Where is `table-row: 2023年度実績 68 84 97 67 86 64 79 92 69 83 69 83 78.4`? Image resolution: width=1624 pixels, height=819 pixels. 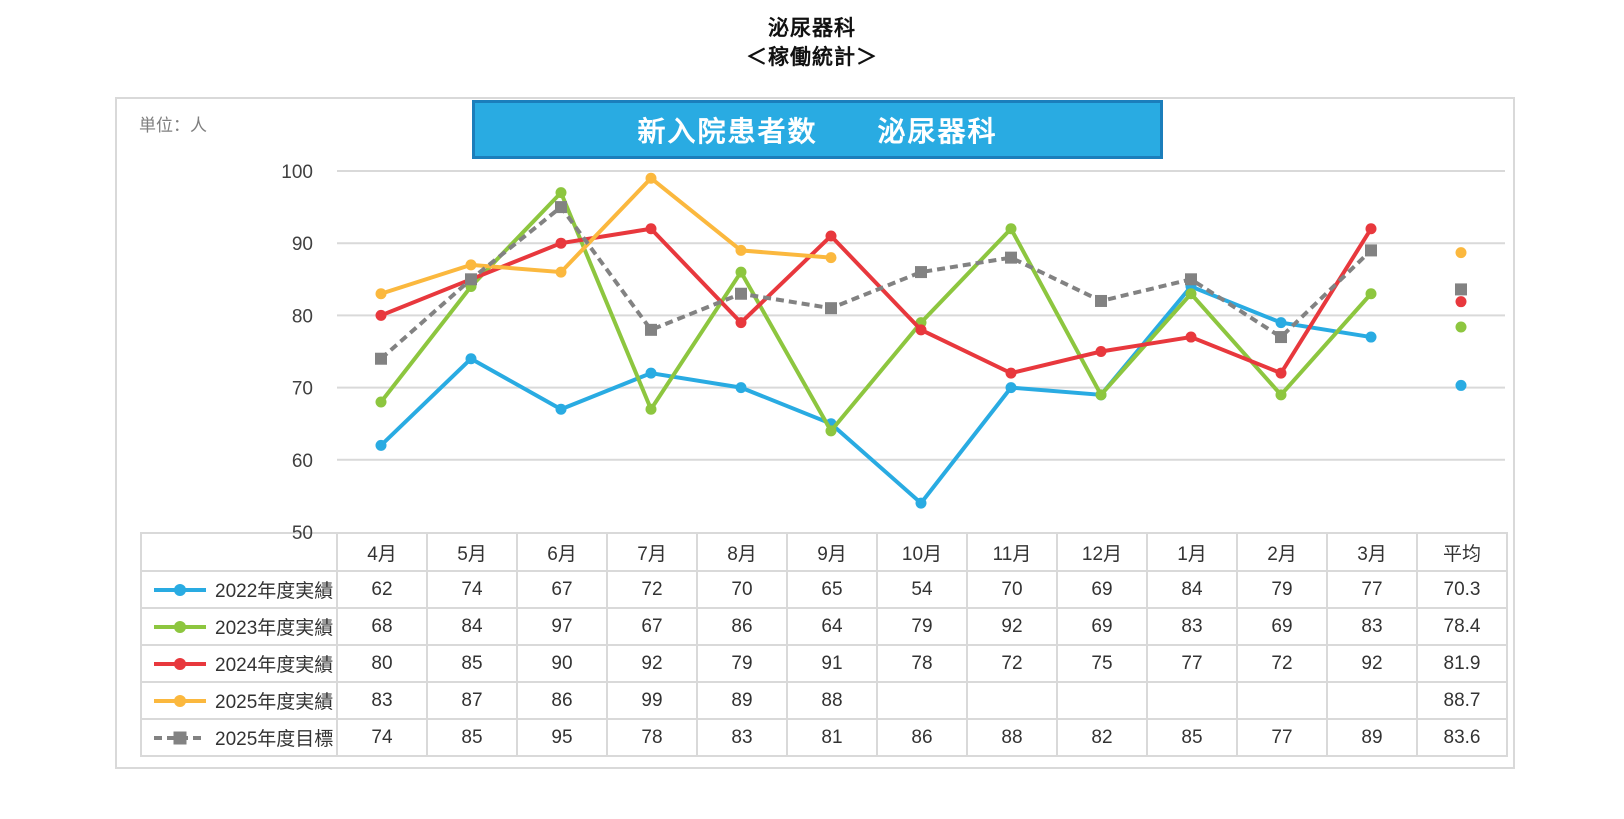 table-row: 2023年度実績 68 84 97 67 86 64 79 92 69 83 69 83 78.4 is located at coordinates (824, 626).